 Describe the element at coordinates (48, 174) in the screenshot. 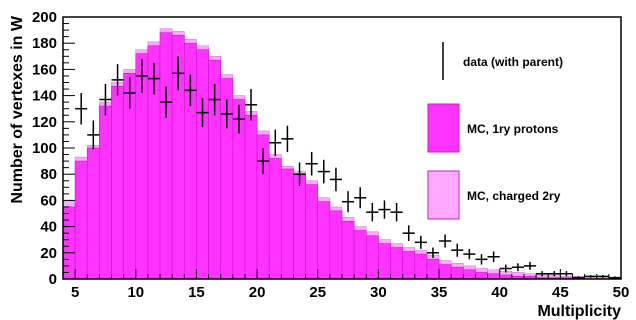

I see `y-tick-label: 80` at that location.